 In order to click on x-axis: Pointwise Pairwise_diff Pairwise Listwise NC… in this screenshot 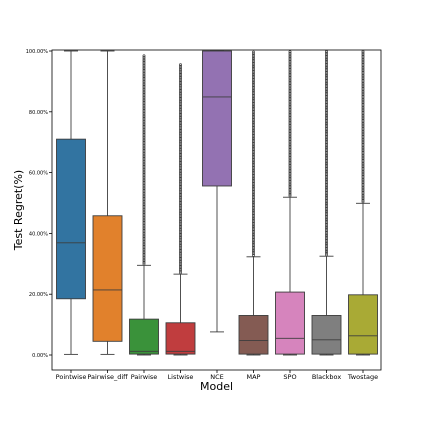, I will do `click(217, 375)`.